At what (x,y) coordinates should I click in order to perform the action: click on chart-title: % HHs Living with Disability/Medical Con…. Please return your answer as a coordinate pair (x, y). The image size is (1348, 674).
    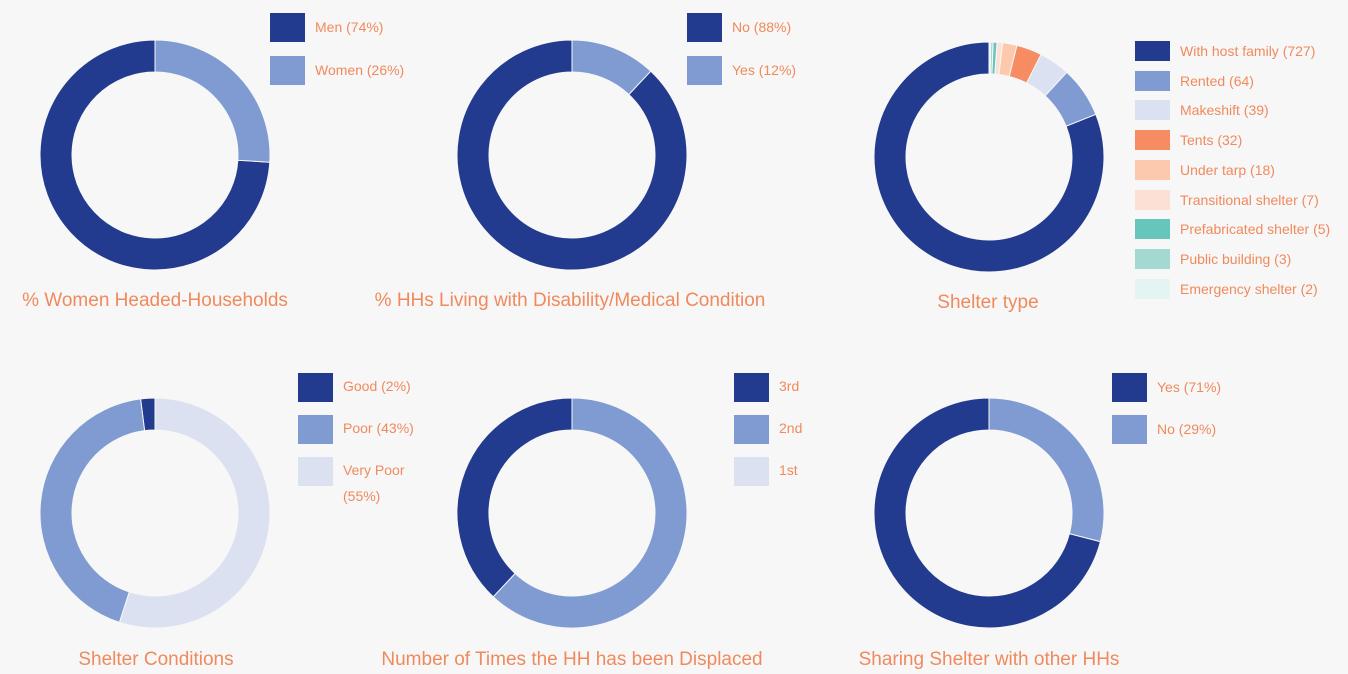
    Looking at the image, I should click on (570, 300).